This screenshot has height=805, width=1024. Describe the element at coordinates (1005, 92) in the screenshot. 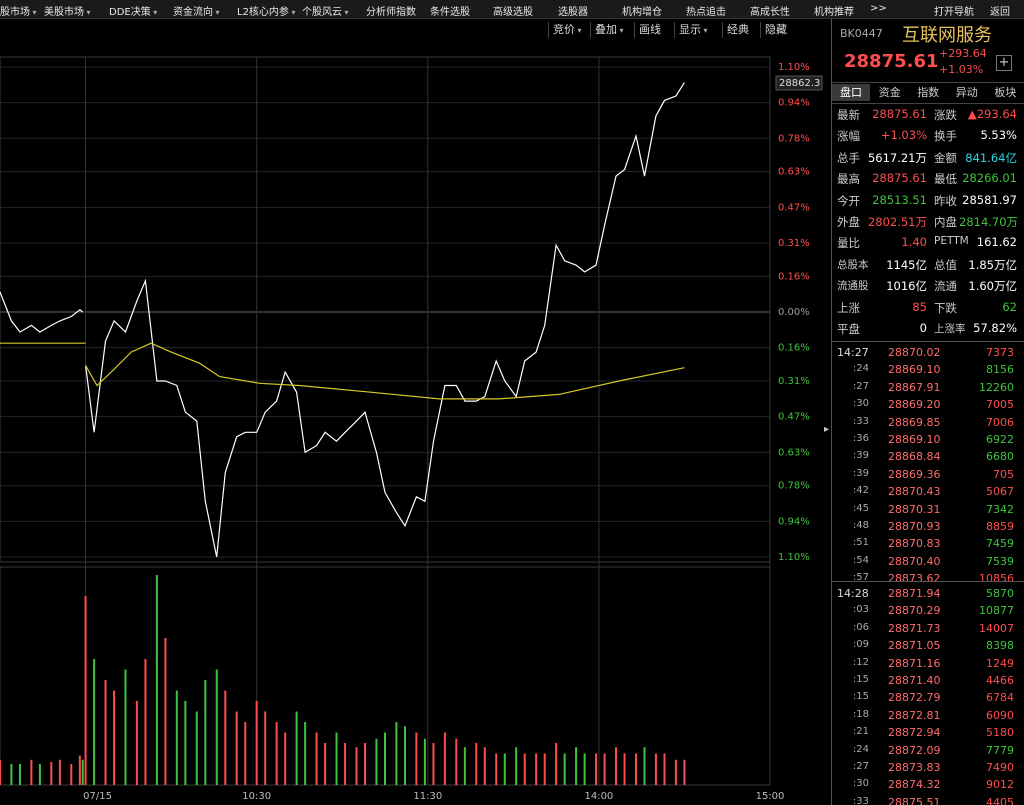

I see `tab: 板块` at that location.